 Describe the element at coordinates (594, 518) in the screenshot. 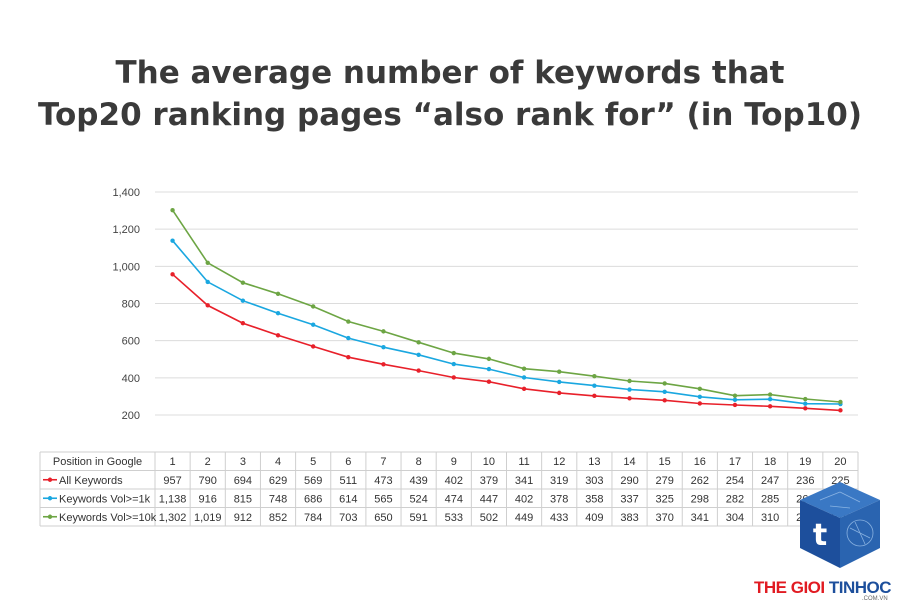

I see `data-label: 409` at that location.